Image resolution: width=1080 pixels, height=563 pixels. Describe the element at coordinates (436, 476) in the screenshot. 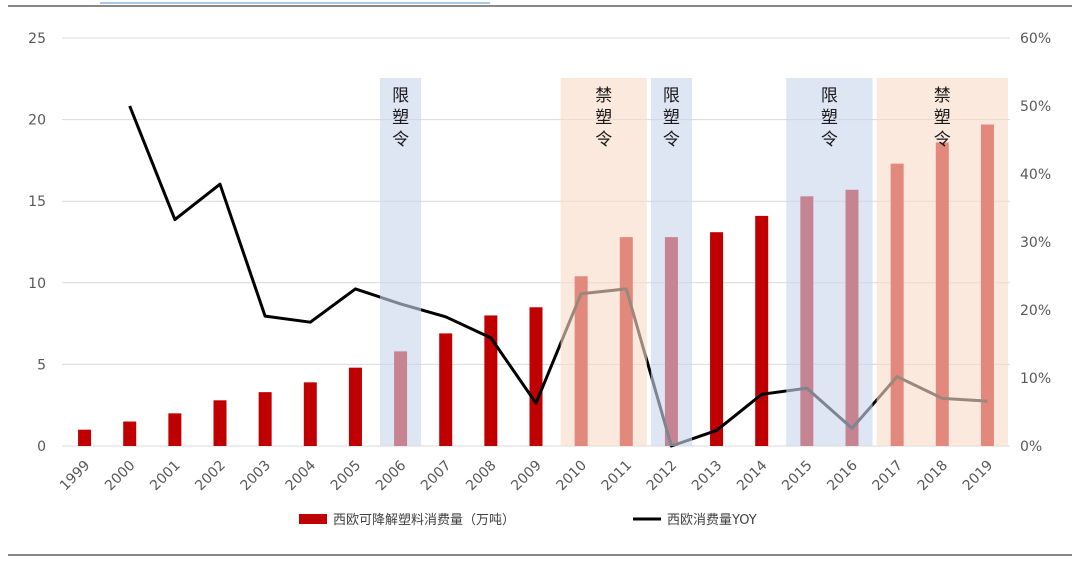

I see `x-axis-tick-label: 2007` at that location.